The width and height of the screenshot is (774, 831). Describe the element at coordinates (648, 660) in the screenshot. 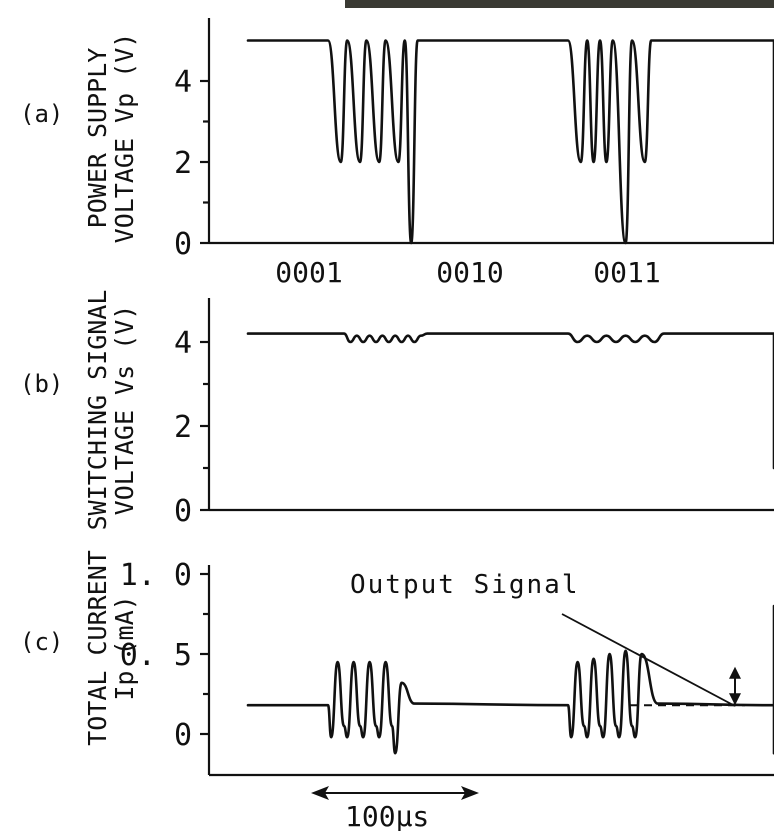

I see `annotation-leader-line` at that location.